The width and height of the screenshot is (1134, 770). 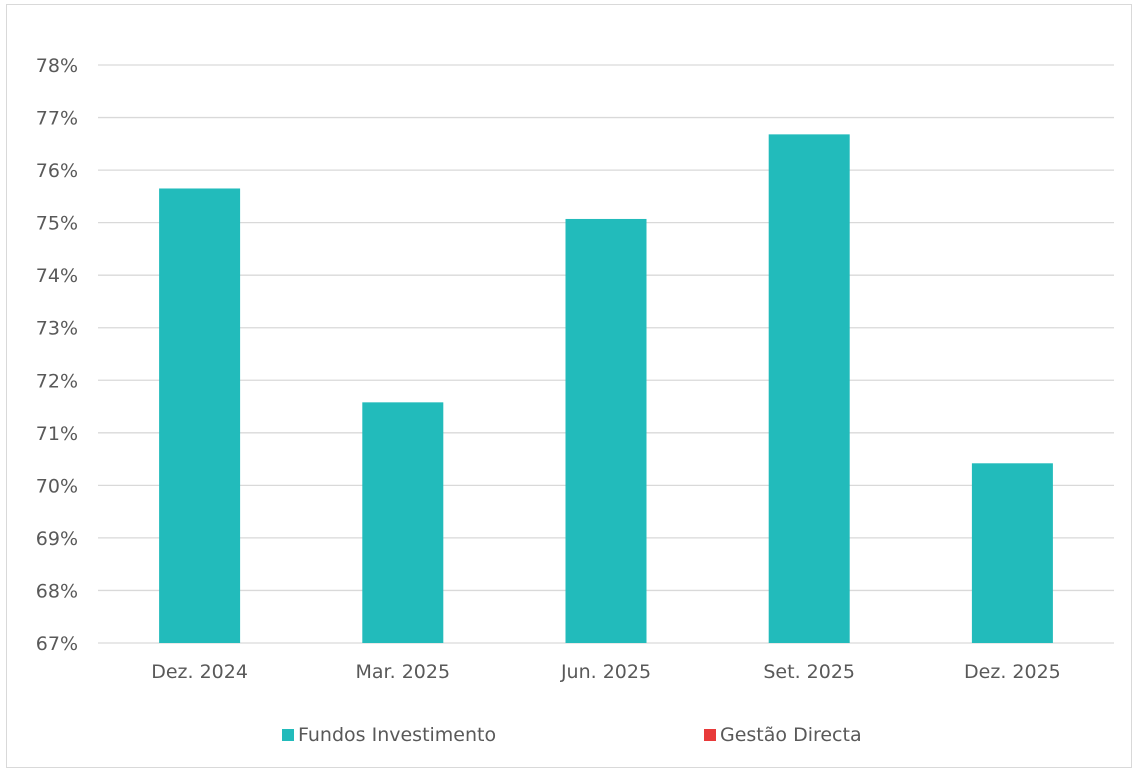 What do you see at coordinates (57, 644) in the screenshot?
I see `y-tick-label: 67%` at bounding box center [57, 644].